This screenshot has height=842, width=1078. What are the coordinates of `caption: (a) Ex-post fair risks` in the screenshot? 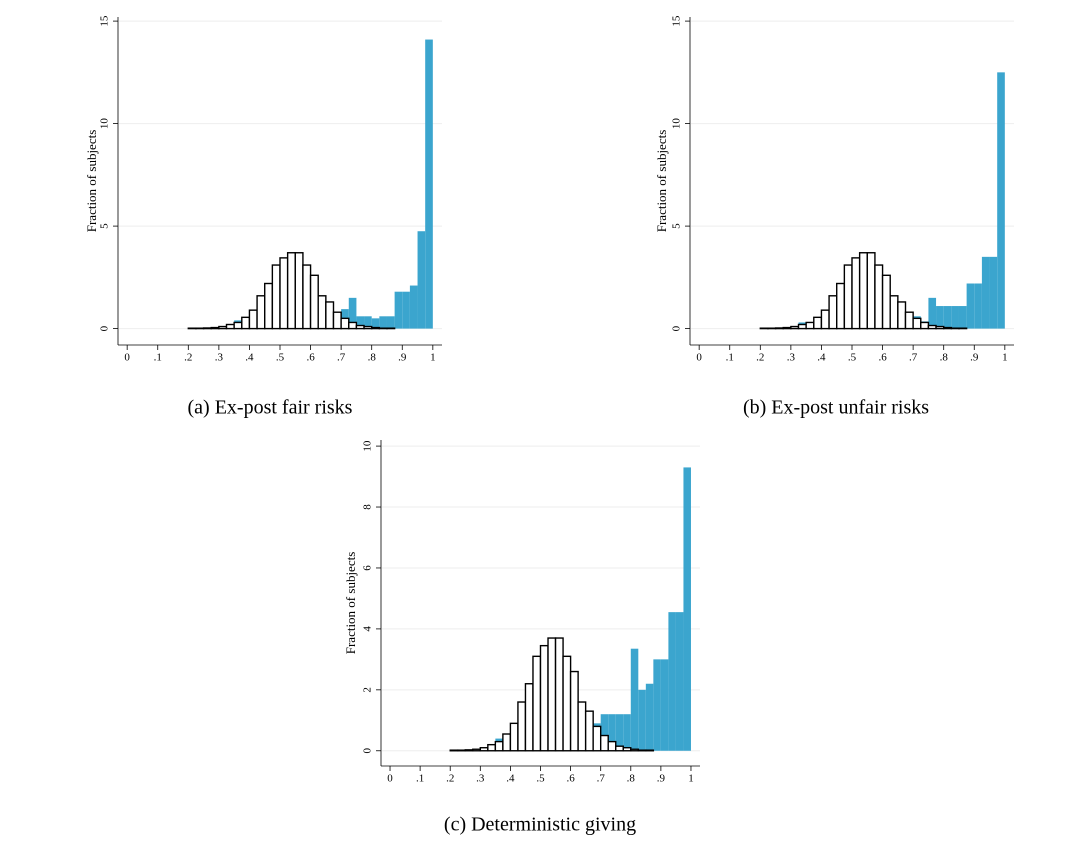 It's located at (270, 408).